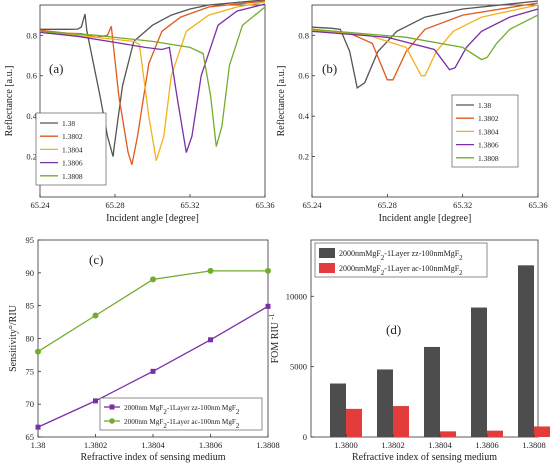 The image size is (550, 464). Describe the element at coordinates (296, 296) in the screenshot. I see `y-tick-label: 10000` at that location.